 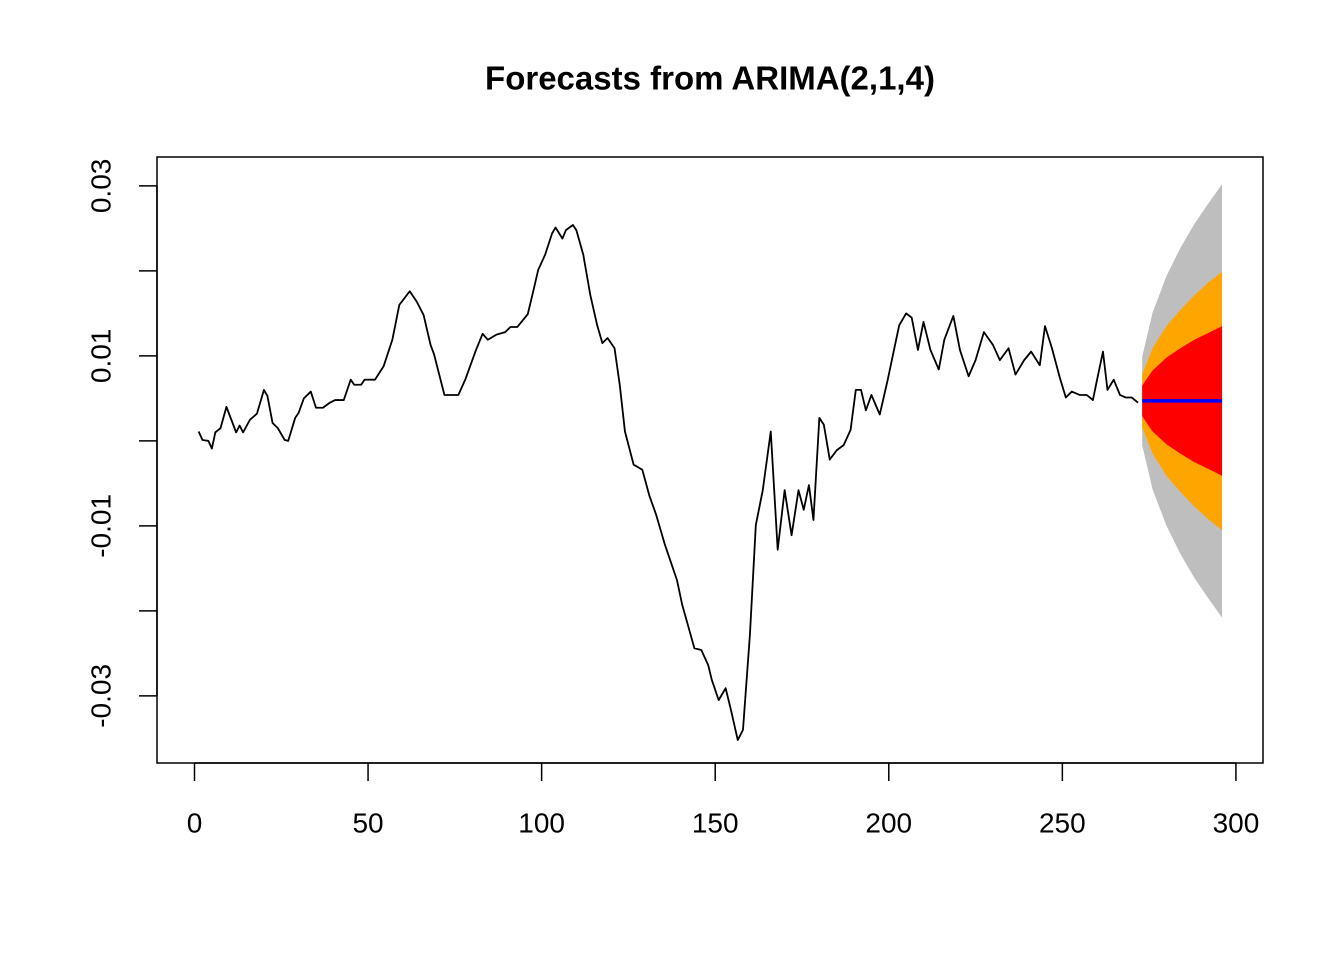 What do you see at coordinates (1236, 822) in the screenshot?
I see `x-tick-label: 300` at bounding box center [1236, 822].